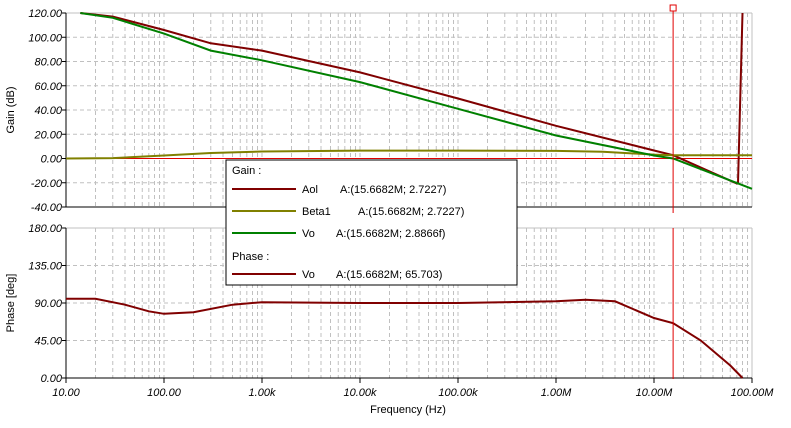 The image size is (791, 428). I want to click on phase-ytick-label: 135.00, so click(45, 267).